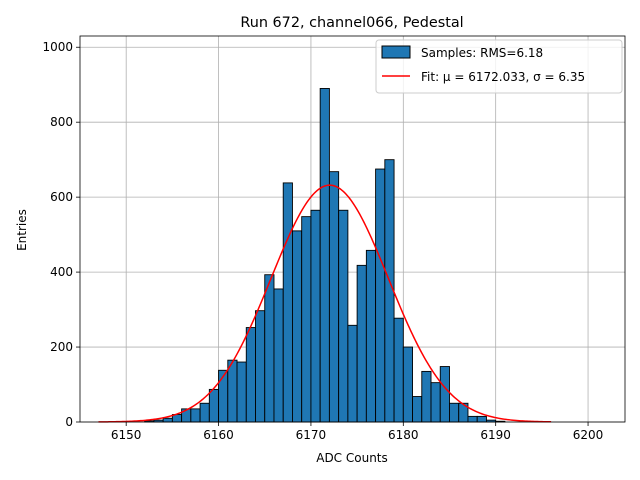  Describe the element at coordinates (61, 347) in the screenshot. I see `y-tick-label: 200` at that location.